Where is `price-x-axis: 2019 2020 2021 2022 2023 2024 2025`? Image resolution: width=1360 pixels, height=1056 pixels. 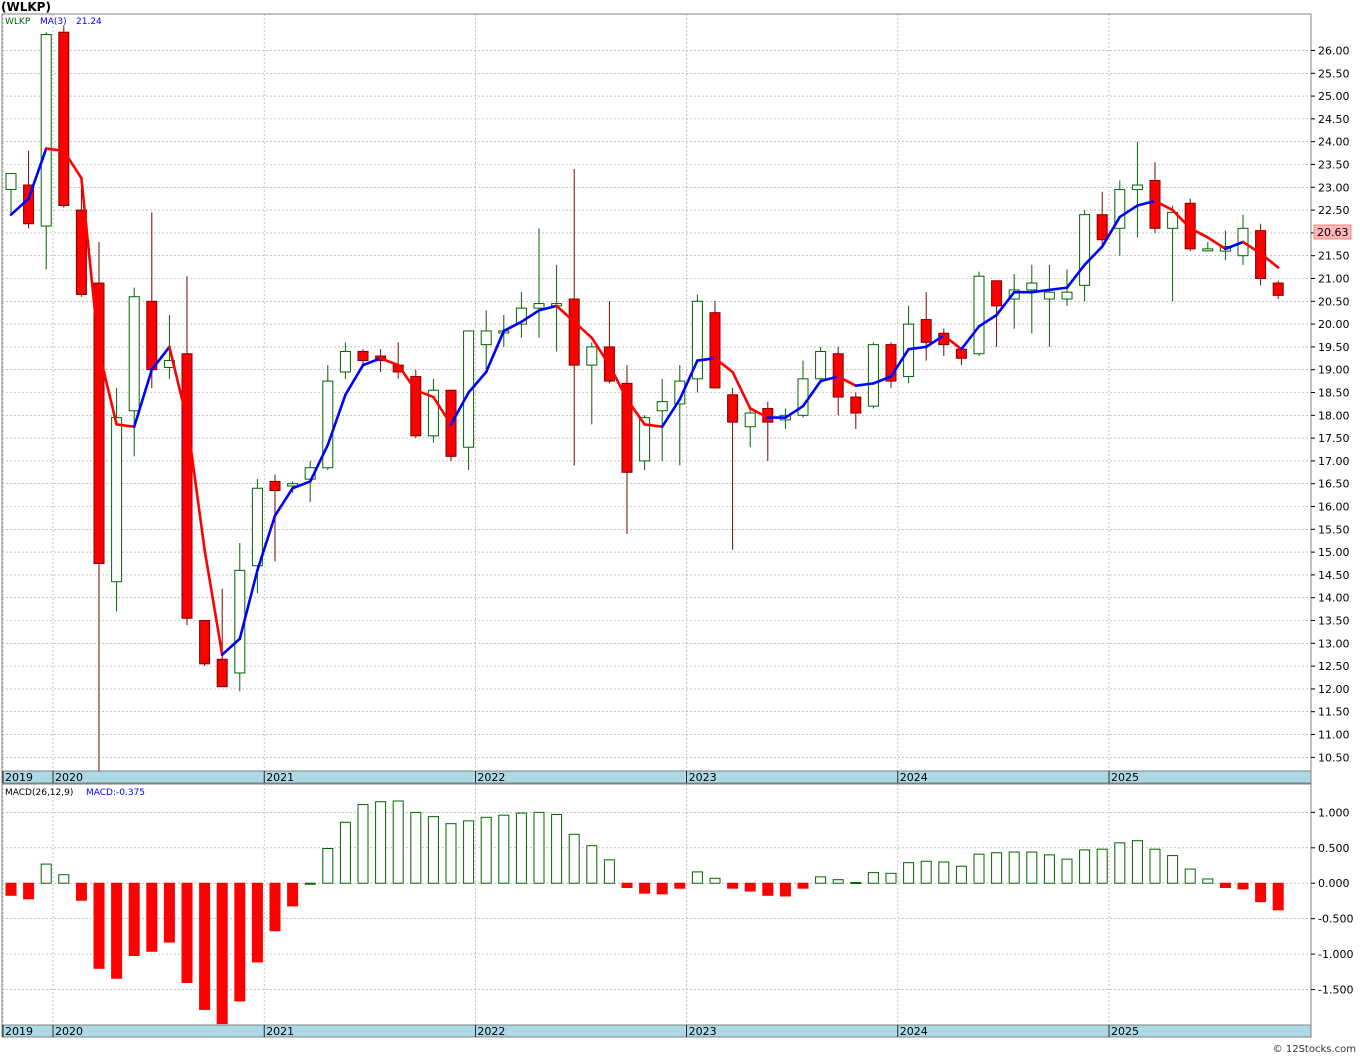
price-x-axis: 2019 2020 2021 2022 2023 2024 2025 is located at coordinates (570, 777).